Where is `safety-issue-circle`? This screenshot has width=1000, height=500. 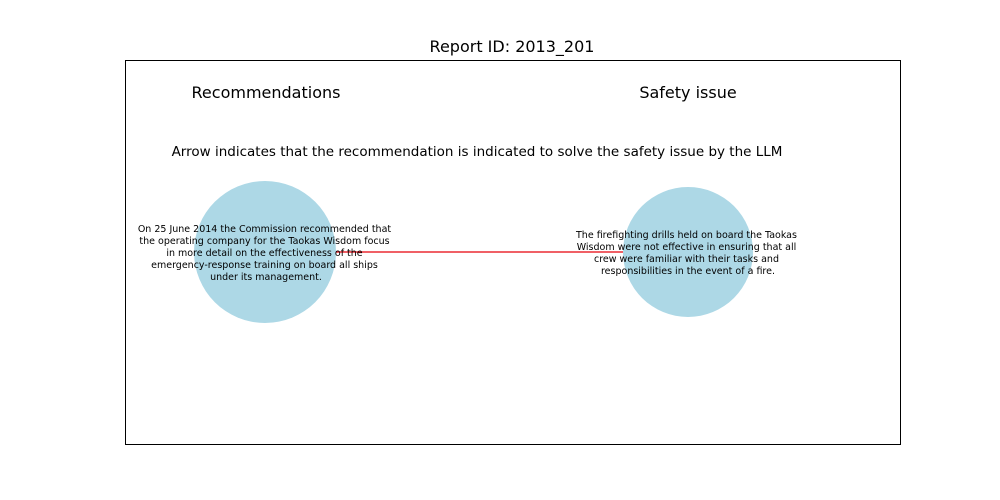
safety-issue-circle is located at coordinates (688, 252).